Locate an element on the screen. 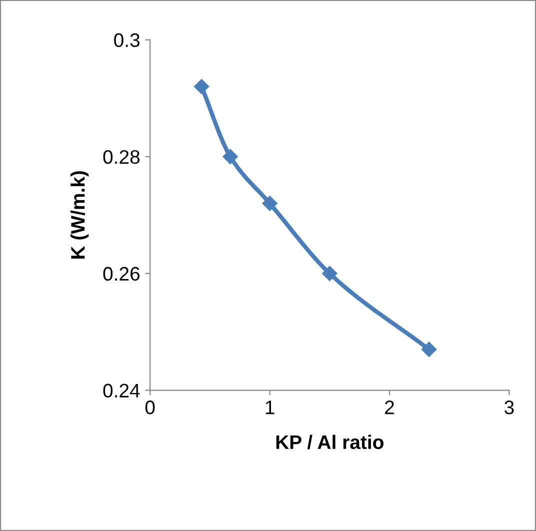 This screenshot has height=531, width=536. x-tick-label: 0 is located at coordinates (150, 407).